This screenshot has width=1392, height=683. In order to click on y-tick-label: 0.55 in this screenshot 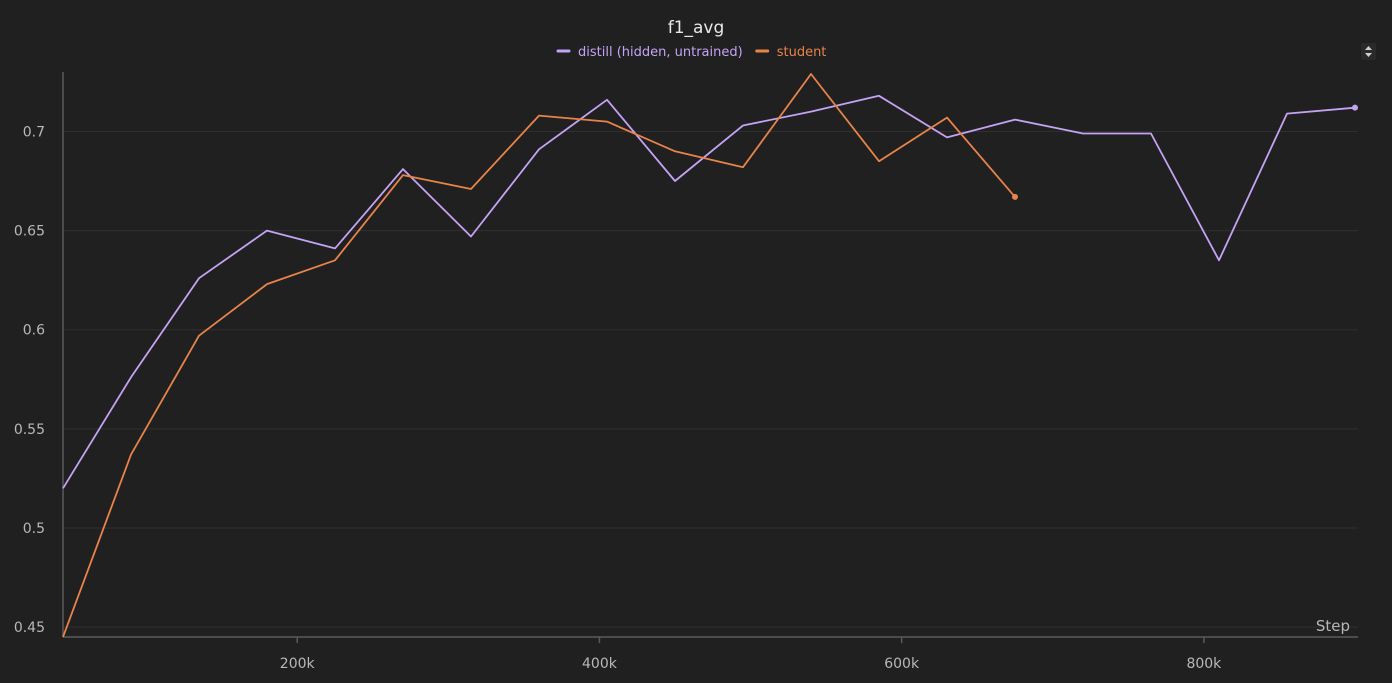, I will do `click(29, 430)`.